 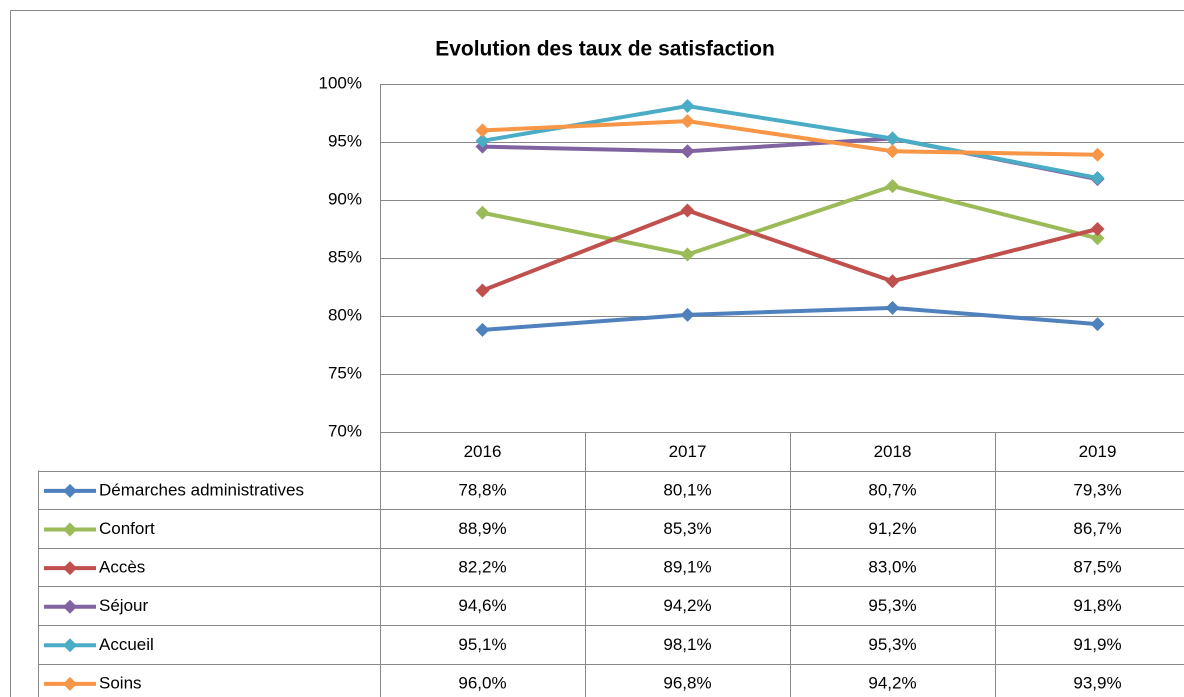 I want to click on table-value: 96,0%, so click(x=482, y=682).